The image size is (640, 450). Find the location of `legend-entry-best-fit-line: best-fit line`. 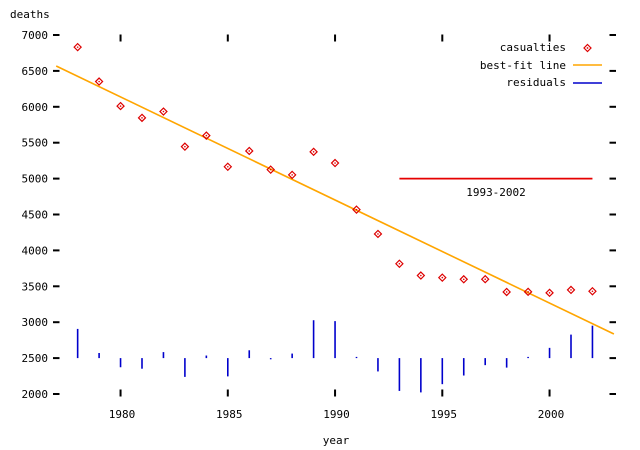

legend-entry-best-fit-line: best-fit line is located at coordinates (541, 66).